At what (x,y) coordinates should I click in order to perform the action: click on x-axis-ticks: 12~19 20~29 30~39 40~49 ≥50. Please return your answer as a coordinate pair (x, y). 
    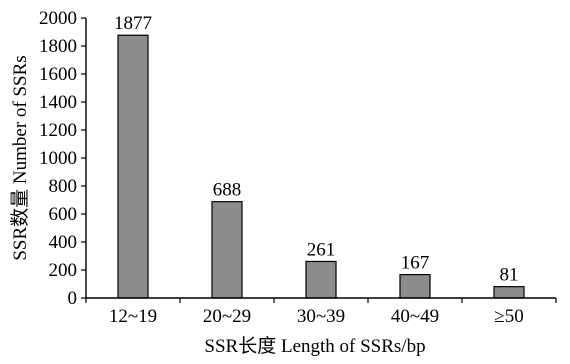
    Looking at the image, I should click on (321, 312).